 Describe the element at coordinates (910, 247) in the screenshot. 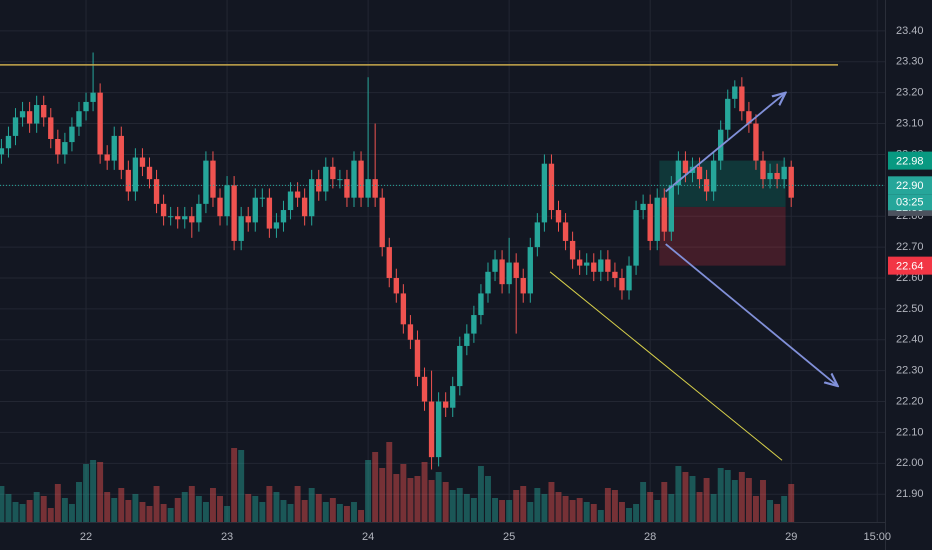

I see `y-tick-label: 22.70` at that location.